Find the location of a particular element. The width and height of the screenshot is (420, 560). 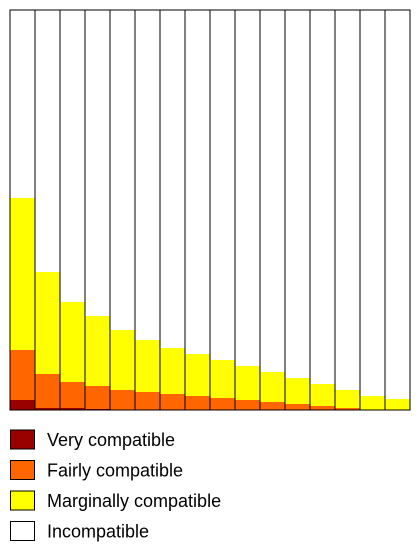

bar-outline is located at coordinates (397, 210).